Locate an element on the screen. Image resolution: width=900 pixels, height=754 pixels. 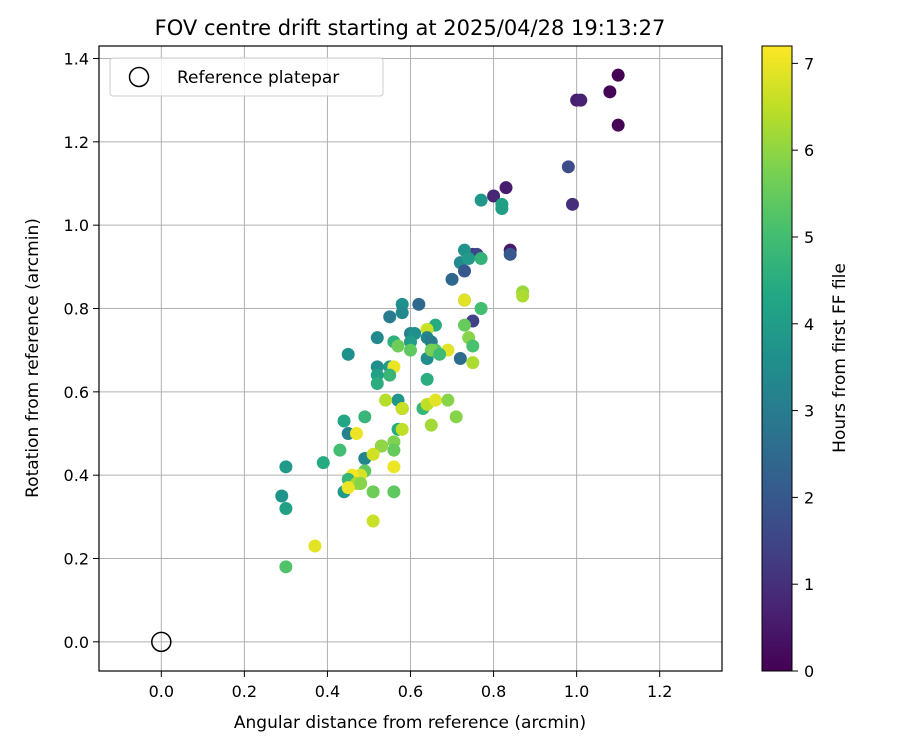
colorbar-label: Hours from first FF file is located at coordinates (840, 358).